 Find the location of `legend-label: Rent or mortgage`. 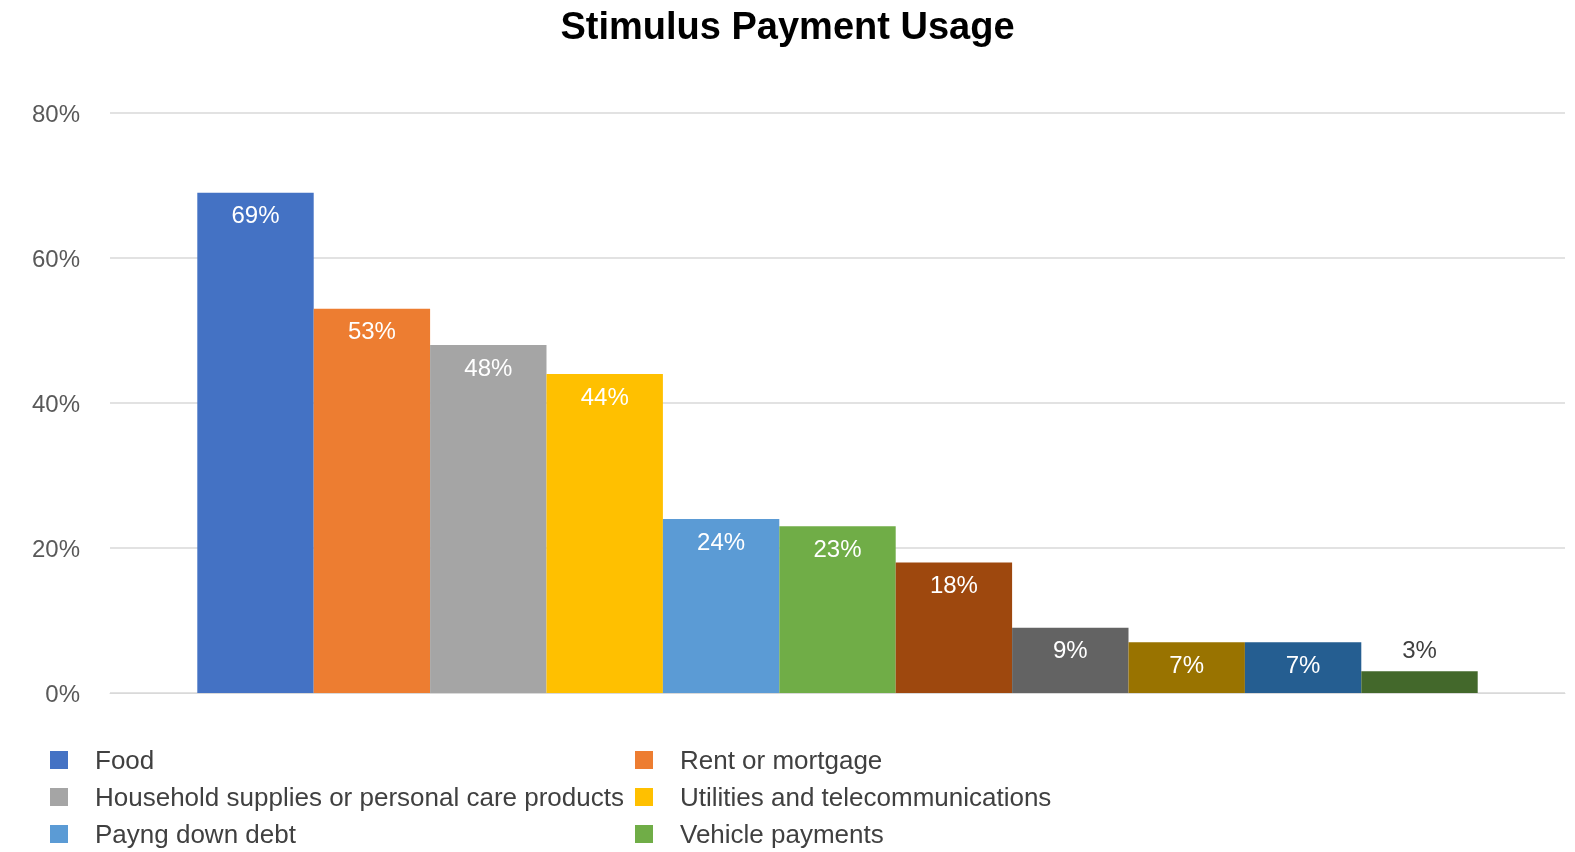

legend-label: Rent or mortgage is located at coordinates (781, 760).